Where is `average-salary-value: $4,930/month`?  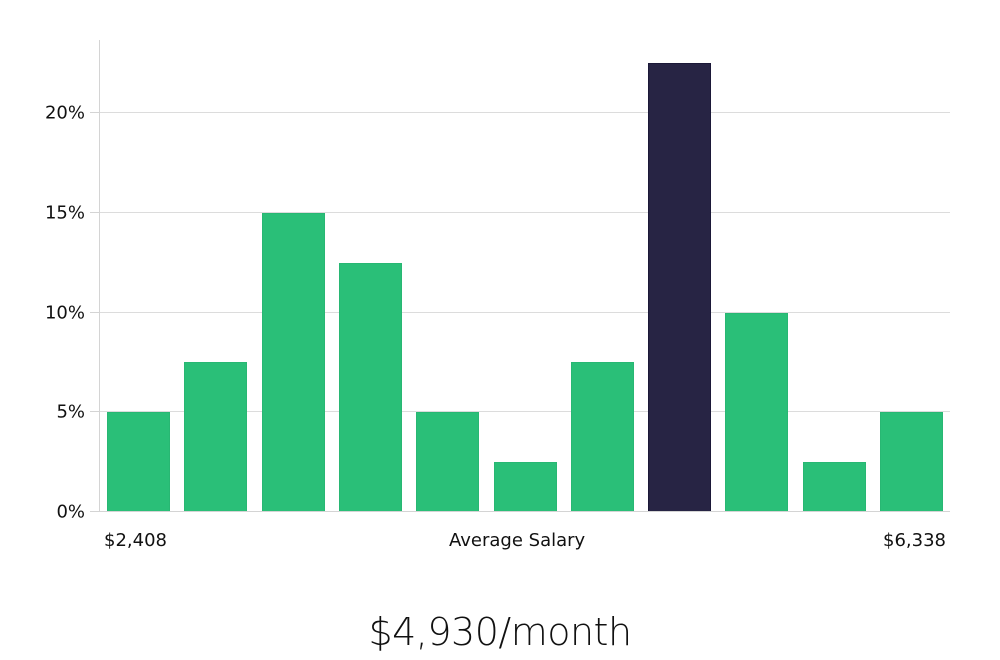
average-salary-value: $4,930/month is located at coordinates (500, 632).